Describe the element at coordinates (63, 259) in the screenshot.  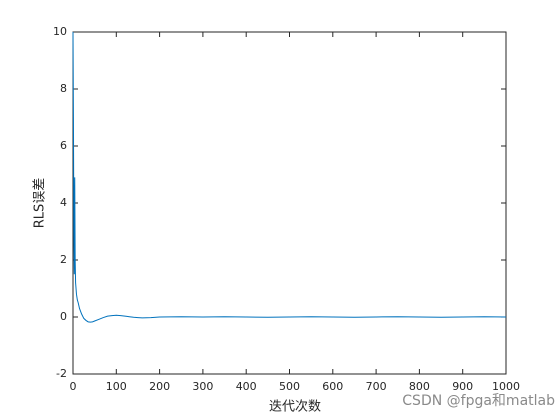
I see `y-tick-label: 2` at that location.